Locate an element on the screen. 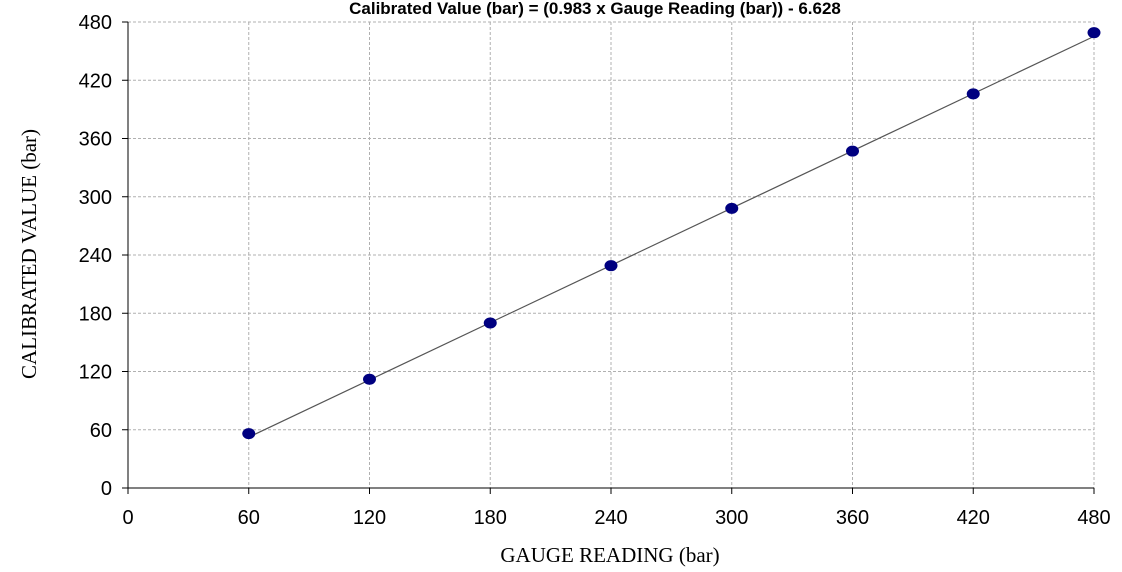  x-tick-label-60: 60 is located at coordinates (249, 518).